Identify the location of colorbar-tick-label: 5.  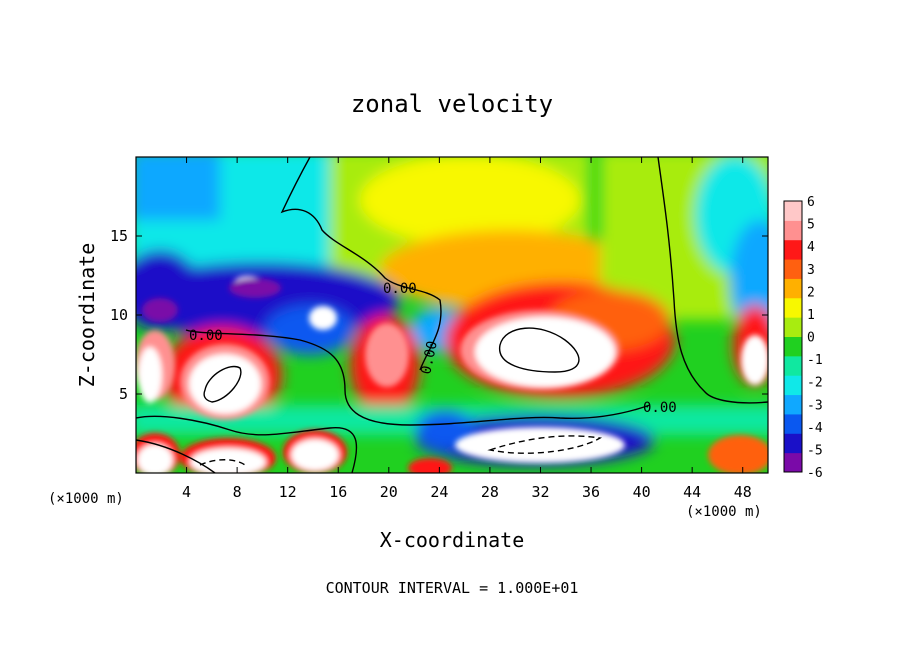
(811, 225).